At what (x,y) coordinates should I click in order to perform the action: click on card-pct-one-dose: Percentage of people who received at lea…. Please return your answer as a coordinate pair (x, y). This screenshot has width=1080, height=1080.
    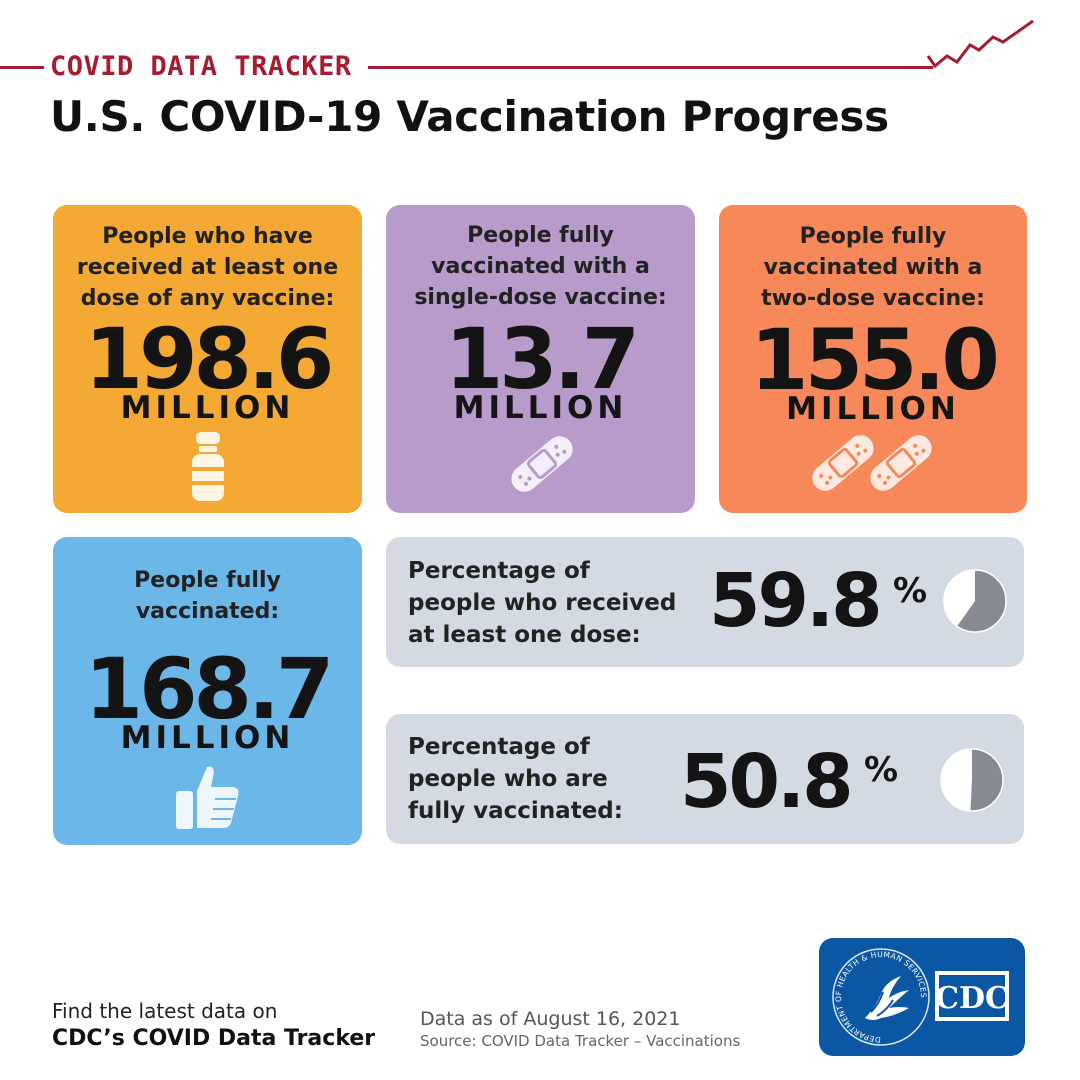
    Looking at the image, I should click on (705, 602).